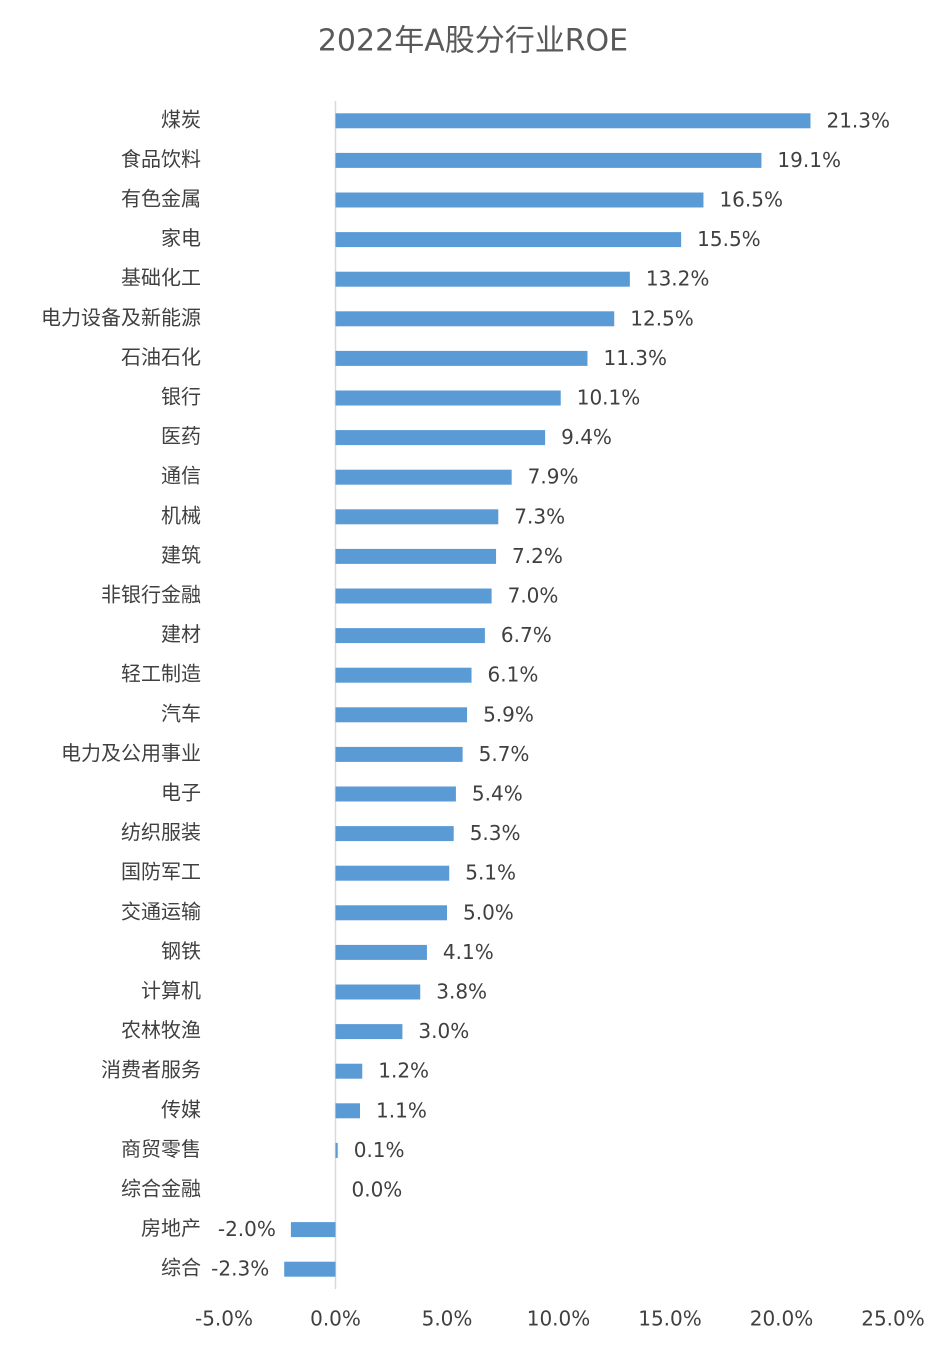 The image size is (947, 1346). Describe the element at coordinates (181, 119) in the screenshot. I see `y-tick-label: 煤炭` at that location.